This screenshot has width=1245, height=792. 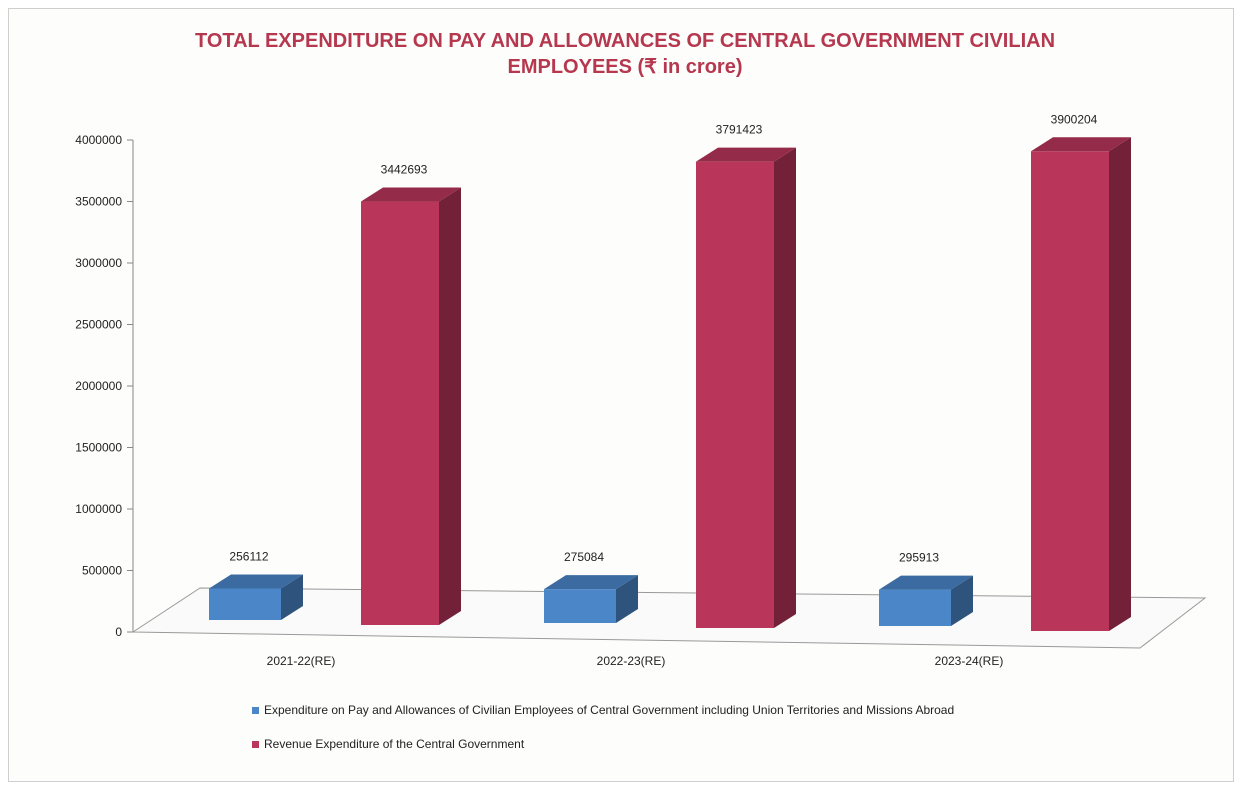 What do you see at coordinates (1074, 119) in the screenshot?
I see `data-label: 3900204` at bounding box center [1074, 119].